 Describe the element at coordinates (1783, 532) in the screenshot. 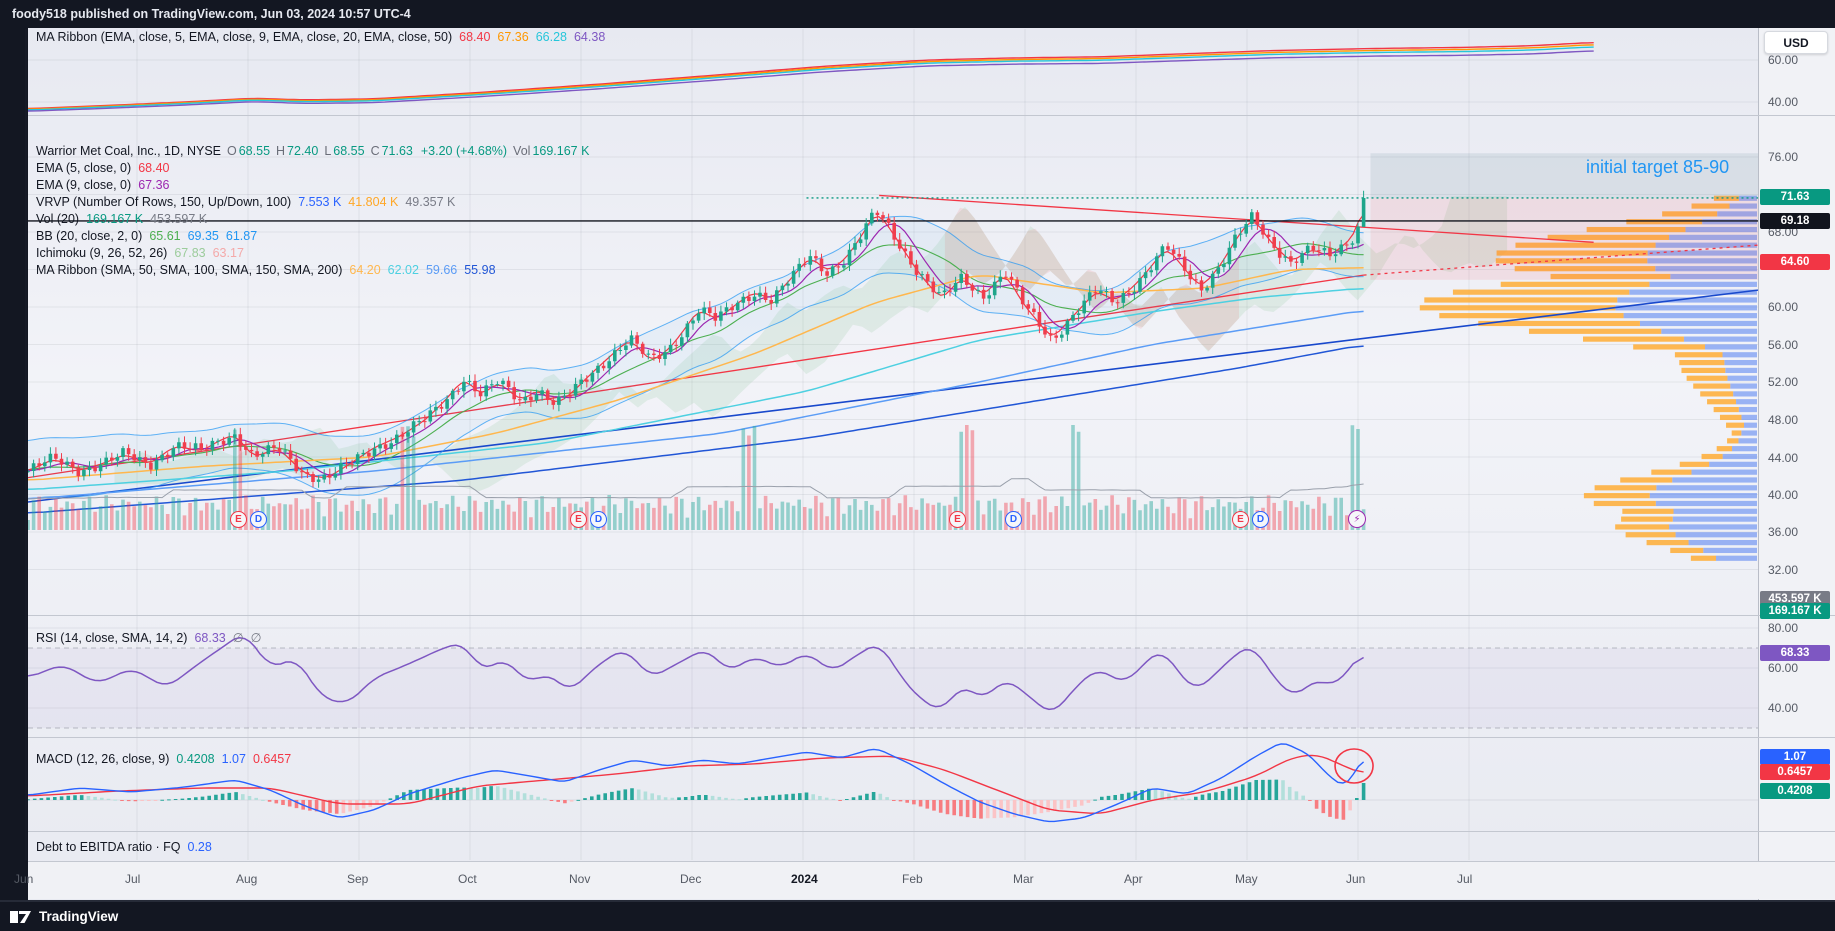

I see `axis-label: 36.00` at that location.